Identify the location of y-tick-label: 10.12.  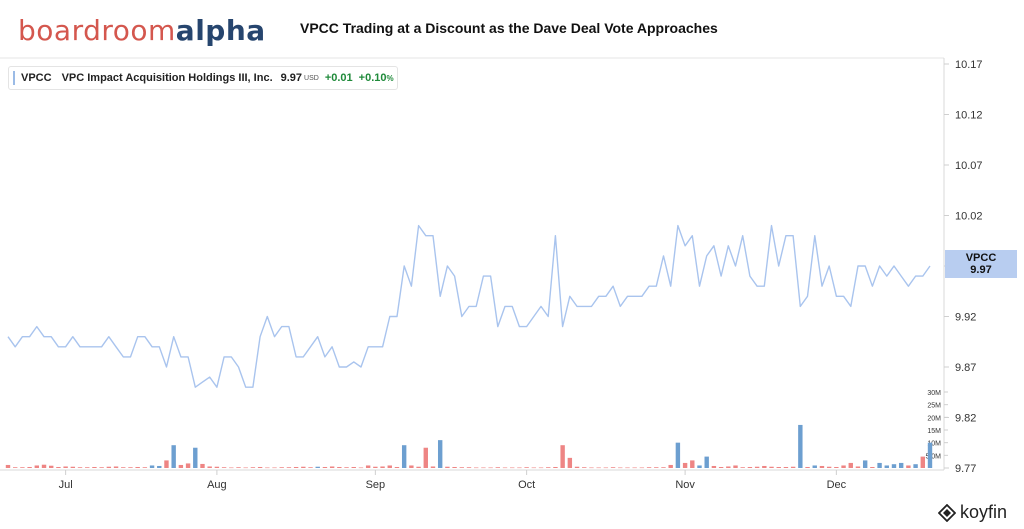
(969, 116).